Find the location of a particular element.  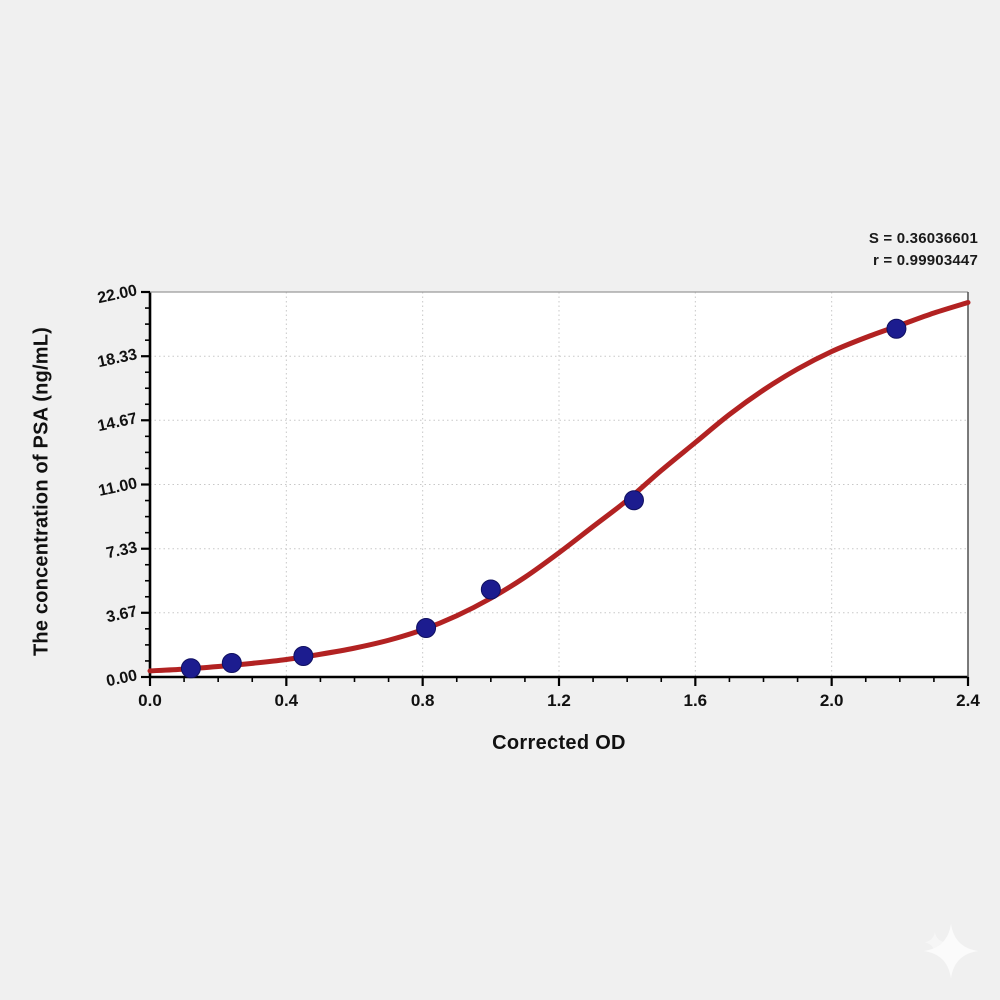

fit-statistics: S = 0.36036601 r = 0.99903447 is located at coordinates (923, 250).